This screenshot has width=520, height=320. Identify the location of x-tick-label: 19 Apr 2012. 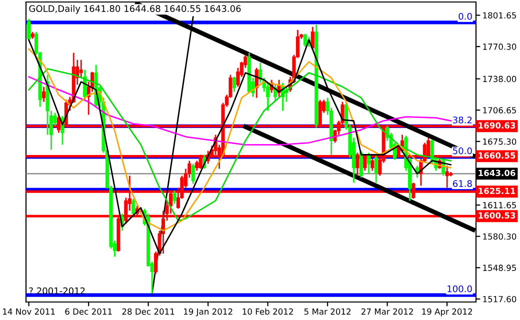
(447, 312).